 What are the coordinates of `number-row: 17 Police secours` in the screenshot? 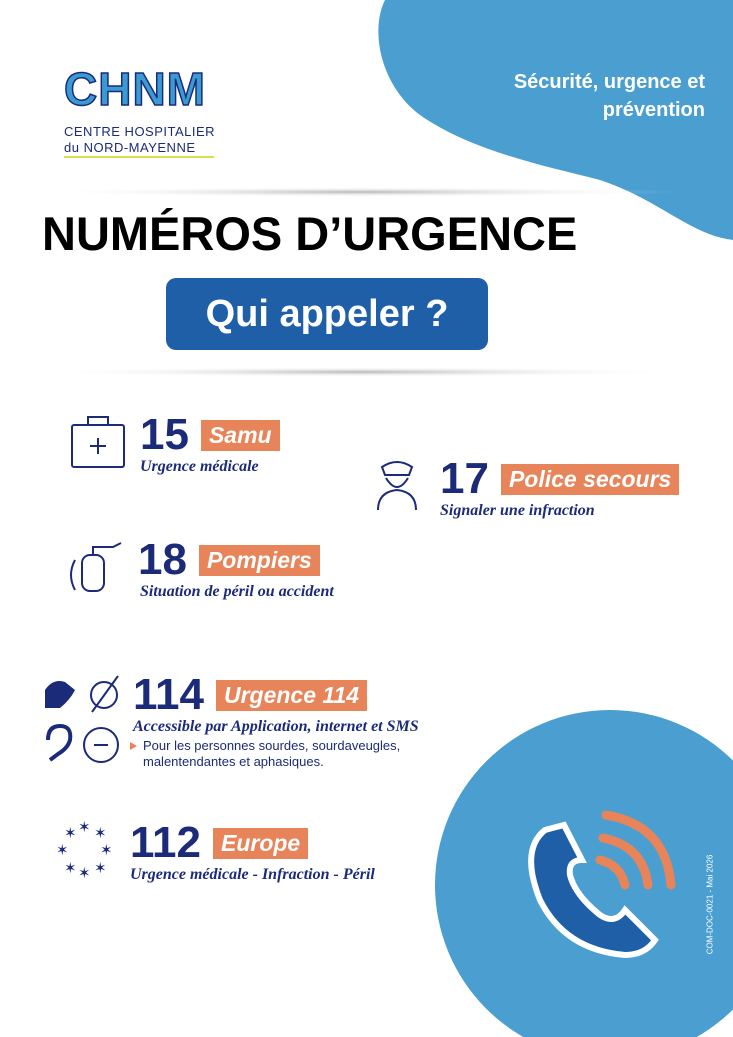 It's located at (560, 479).